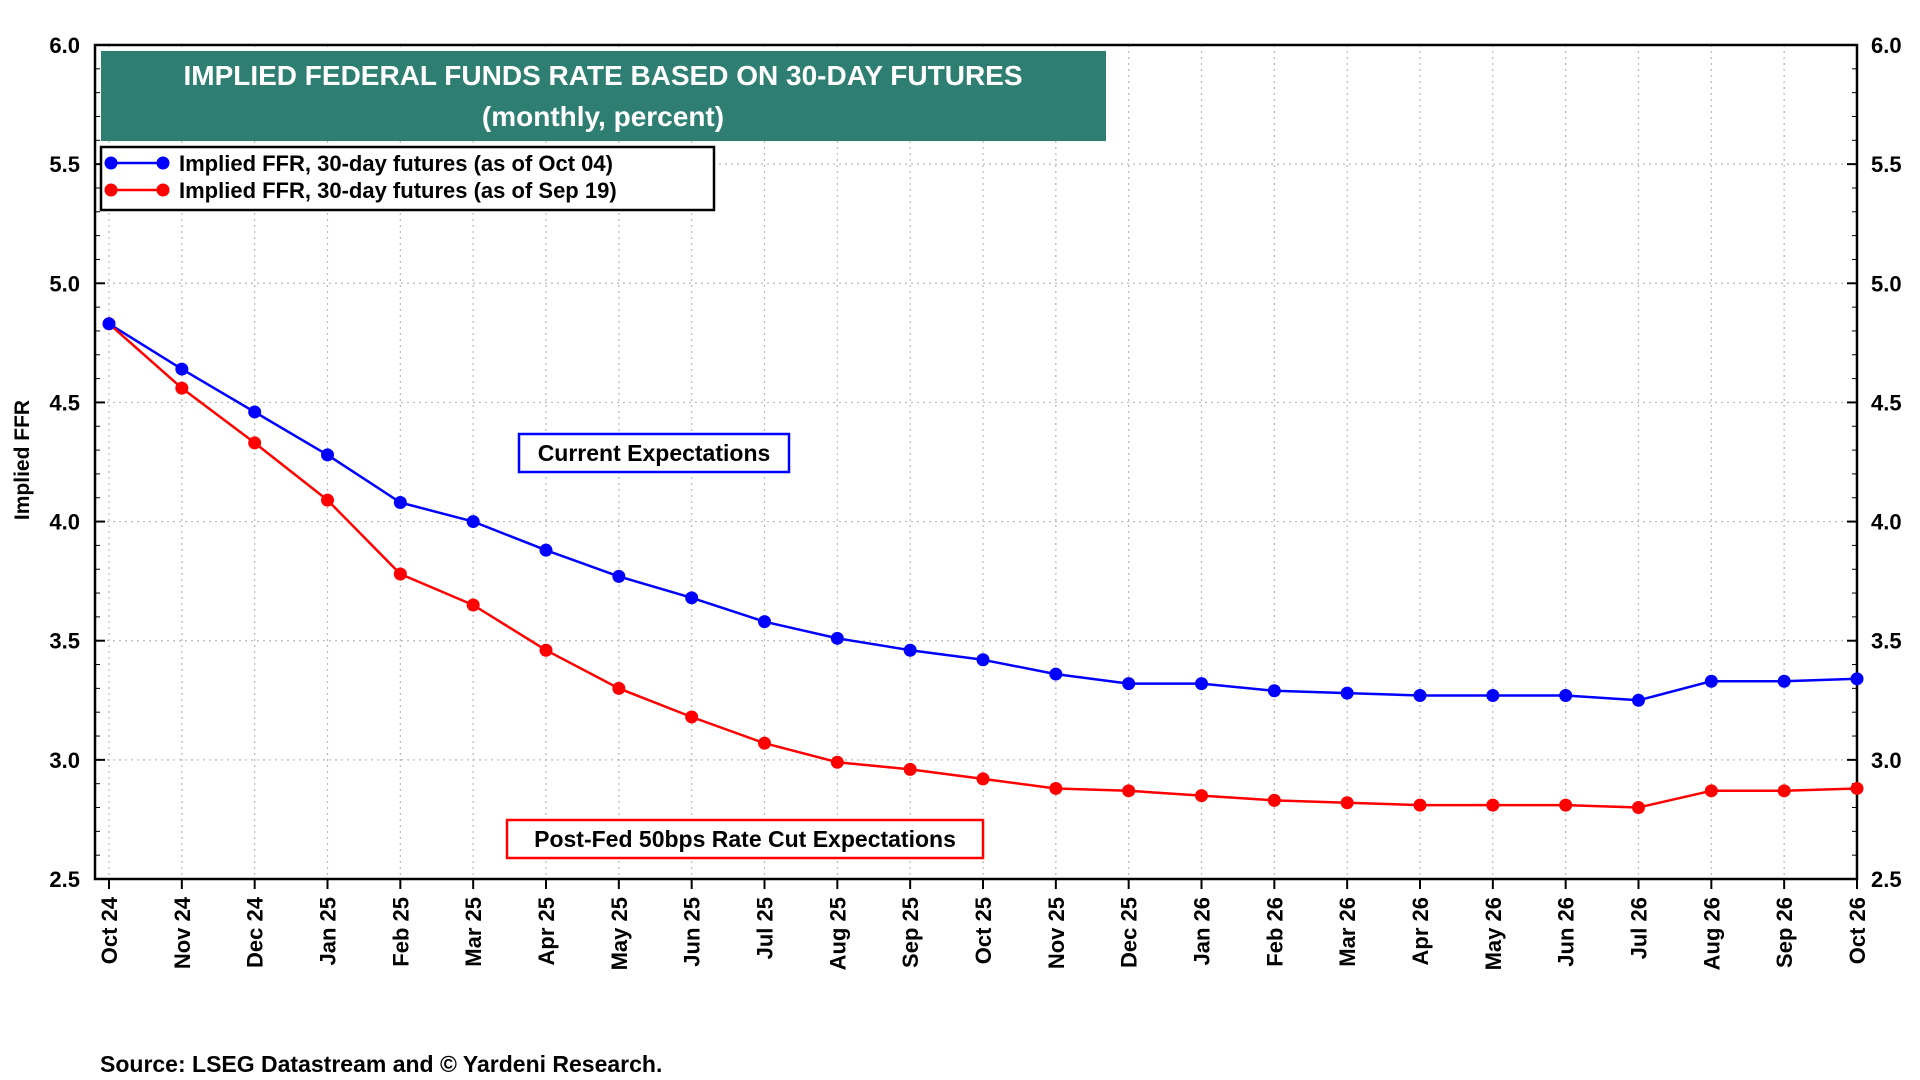 The height and width of the screenshot is (1080, 1920). Describe the element at coordinates (111, 190) in the screenshot. I see `legend-swatch-red-dot-left` at that location.